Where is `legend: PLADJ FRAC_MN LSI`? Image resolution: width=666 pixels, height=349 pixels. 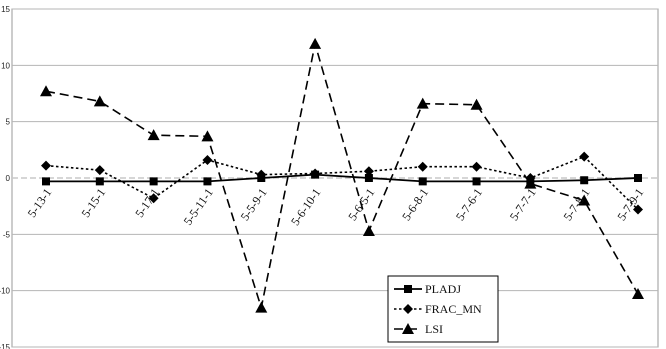
legend: PLADJ FRAC_MN LSI is located at coordinates (443, 309).